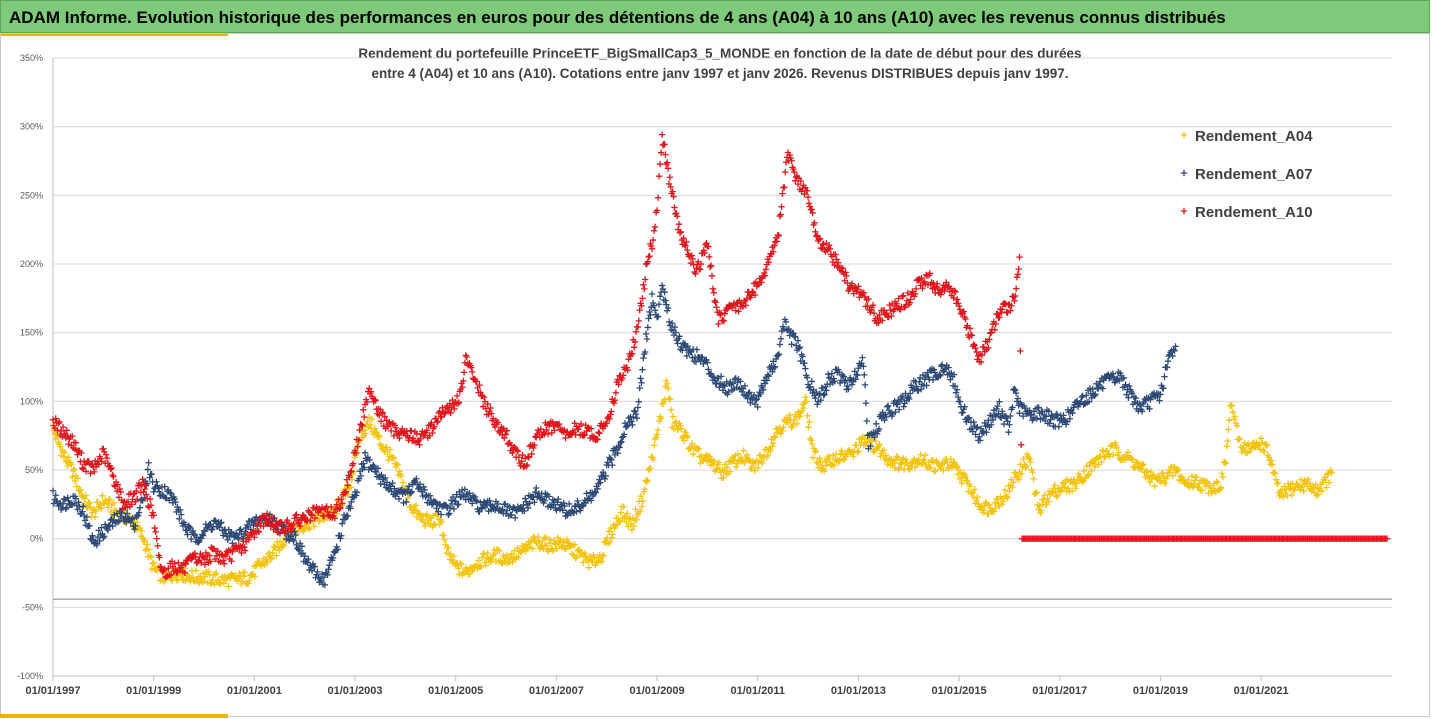 The height and width of the screenshot is (719, 1432). What do you see at coordinates (36, 539) in the screenshot?
I see `y-tick-label: 0%` at bounding box center [36, 539].